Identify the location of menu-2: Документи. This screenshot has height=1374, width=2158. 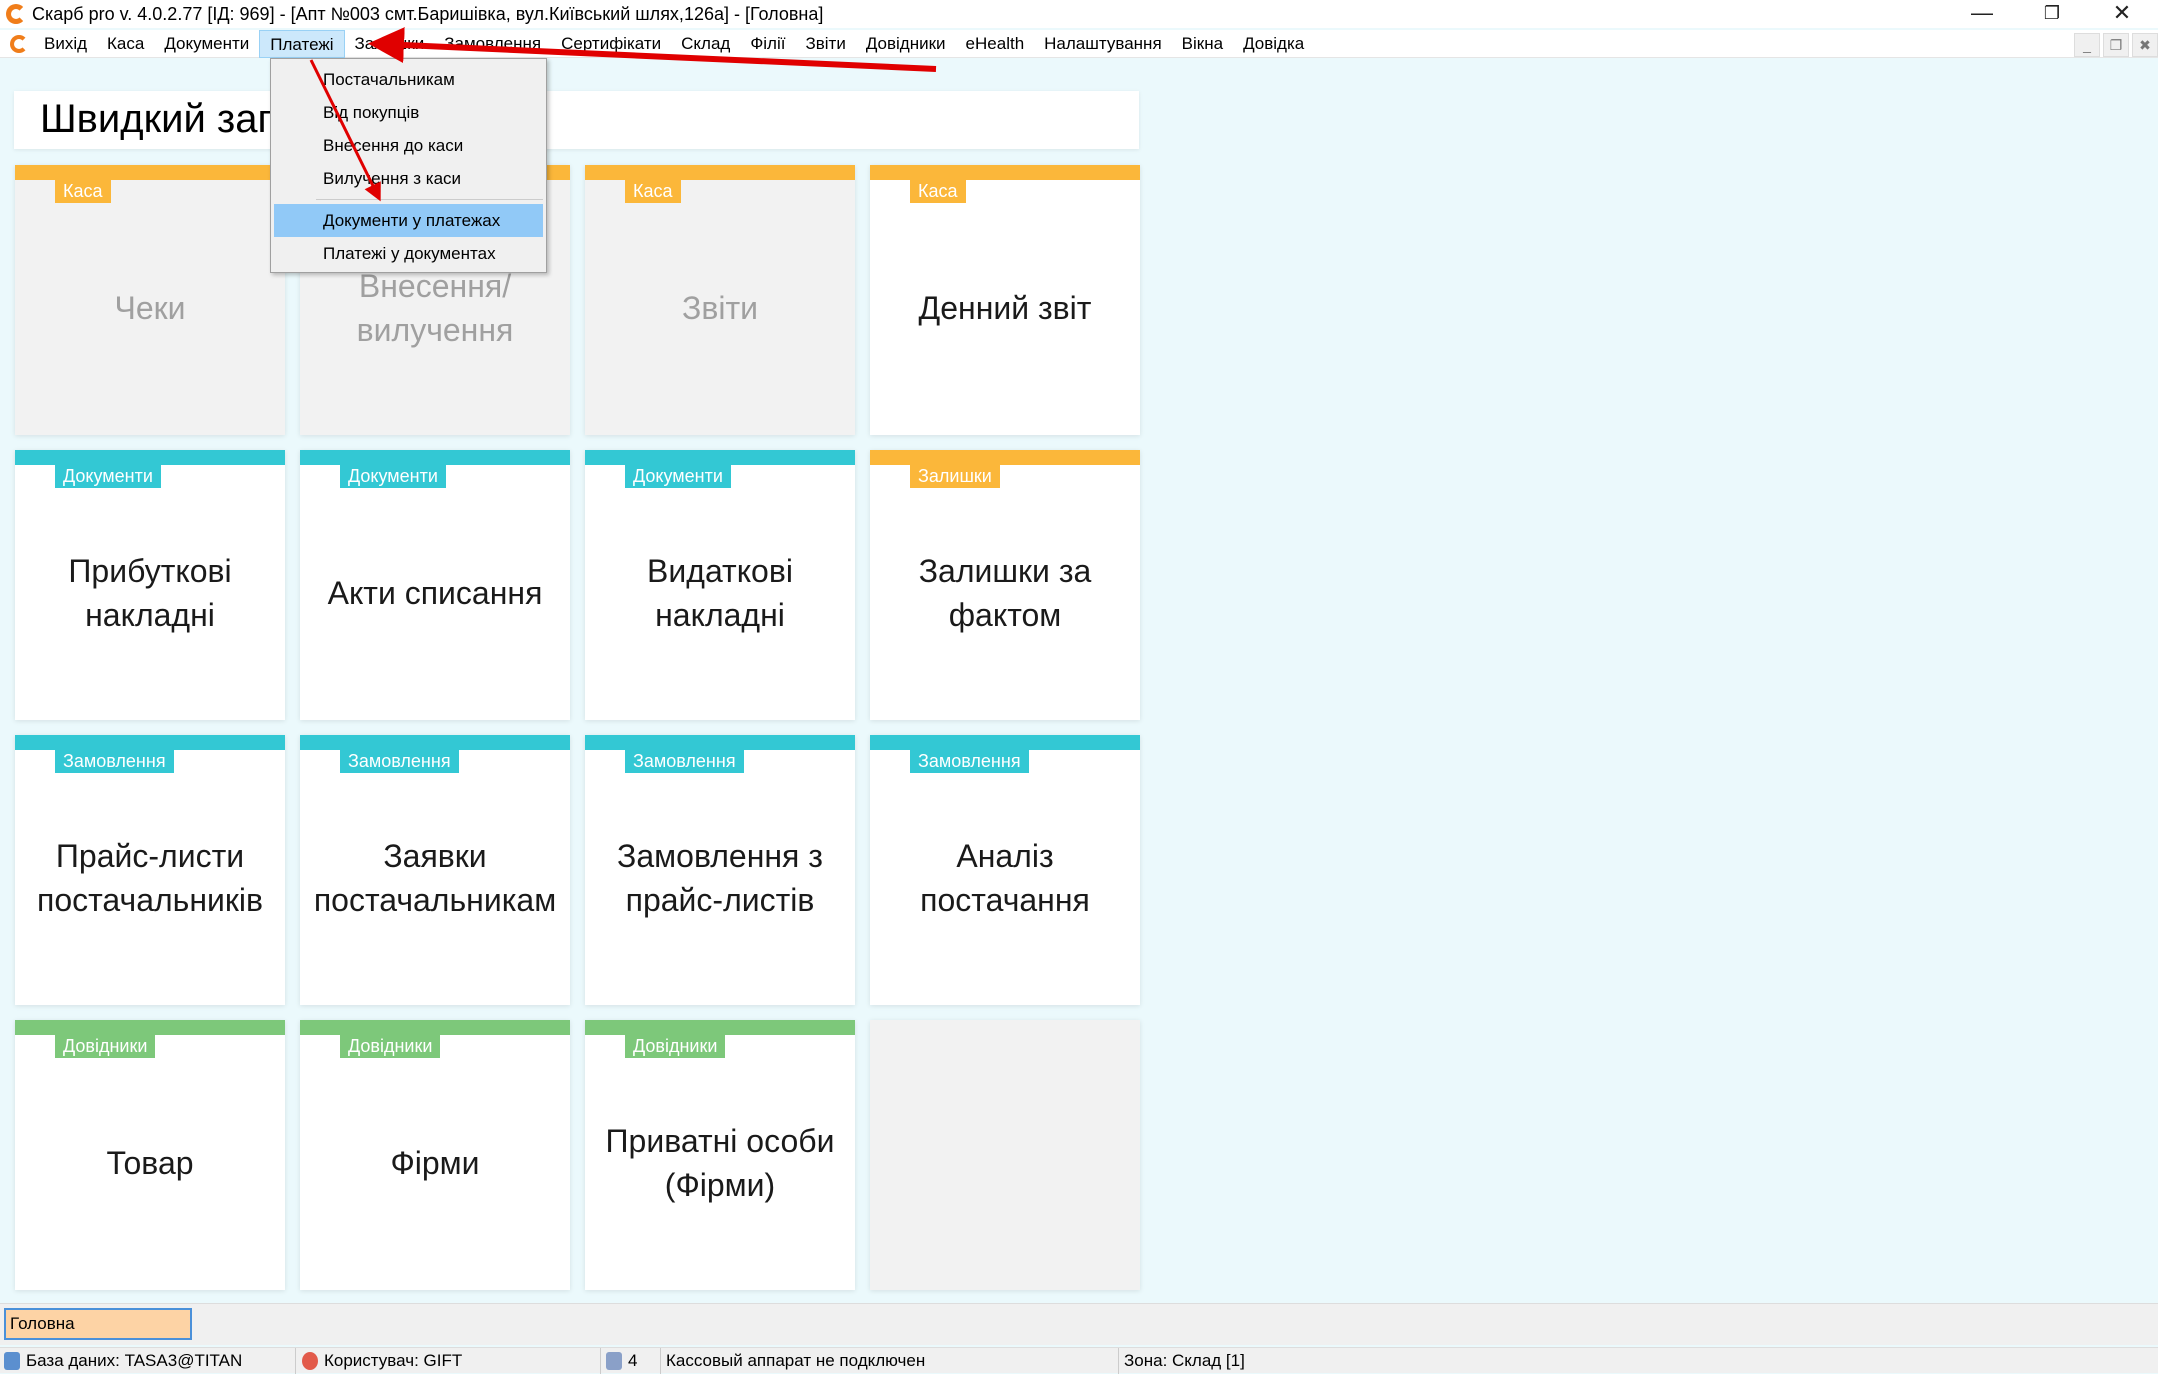
(207, 43).